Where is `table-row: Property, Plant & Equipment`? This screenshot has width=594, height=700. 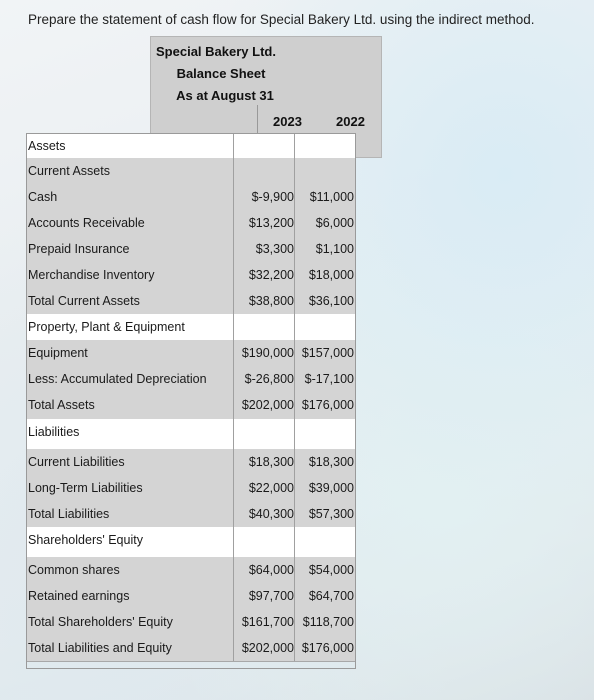 table-row: Property, Plant & Equipment is located at coordinates (191, 327).